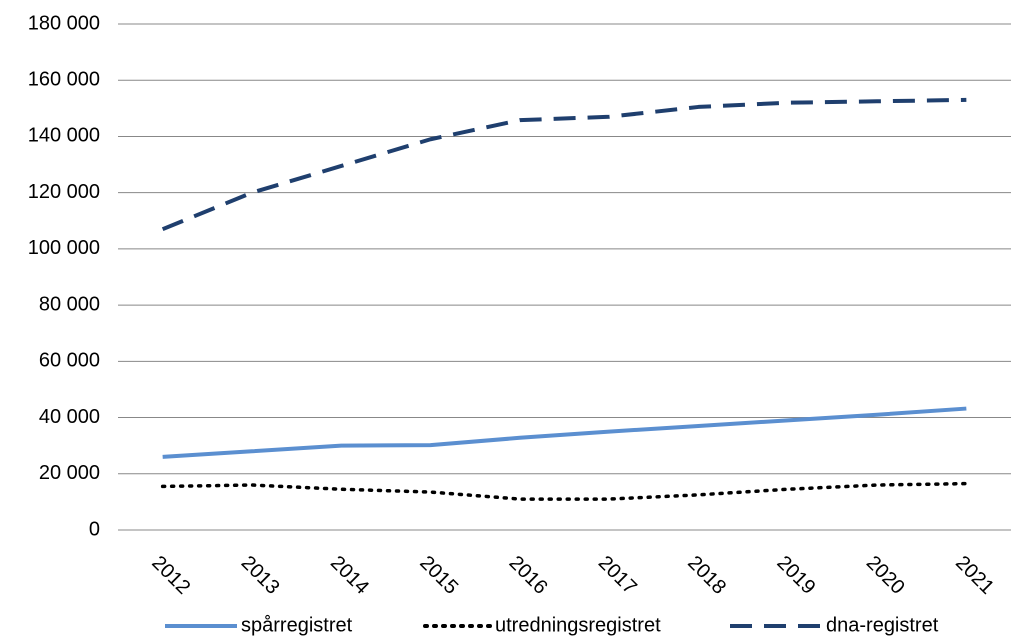 The image size is (1012, 639). I want to click on x-tick-label: 2017, so click(617, 575).